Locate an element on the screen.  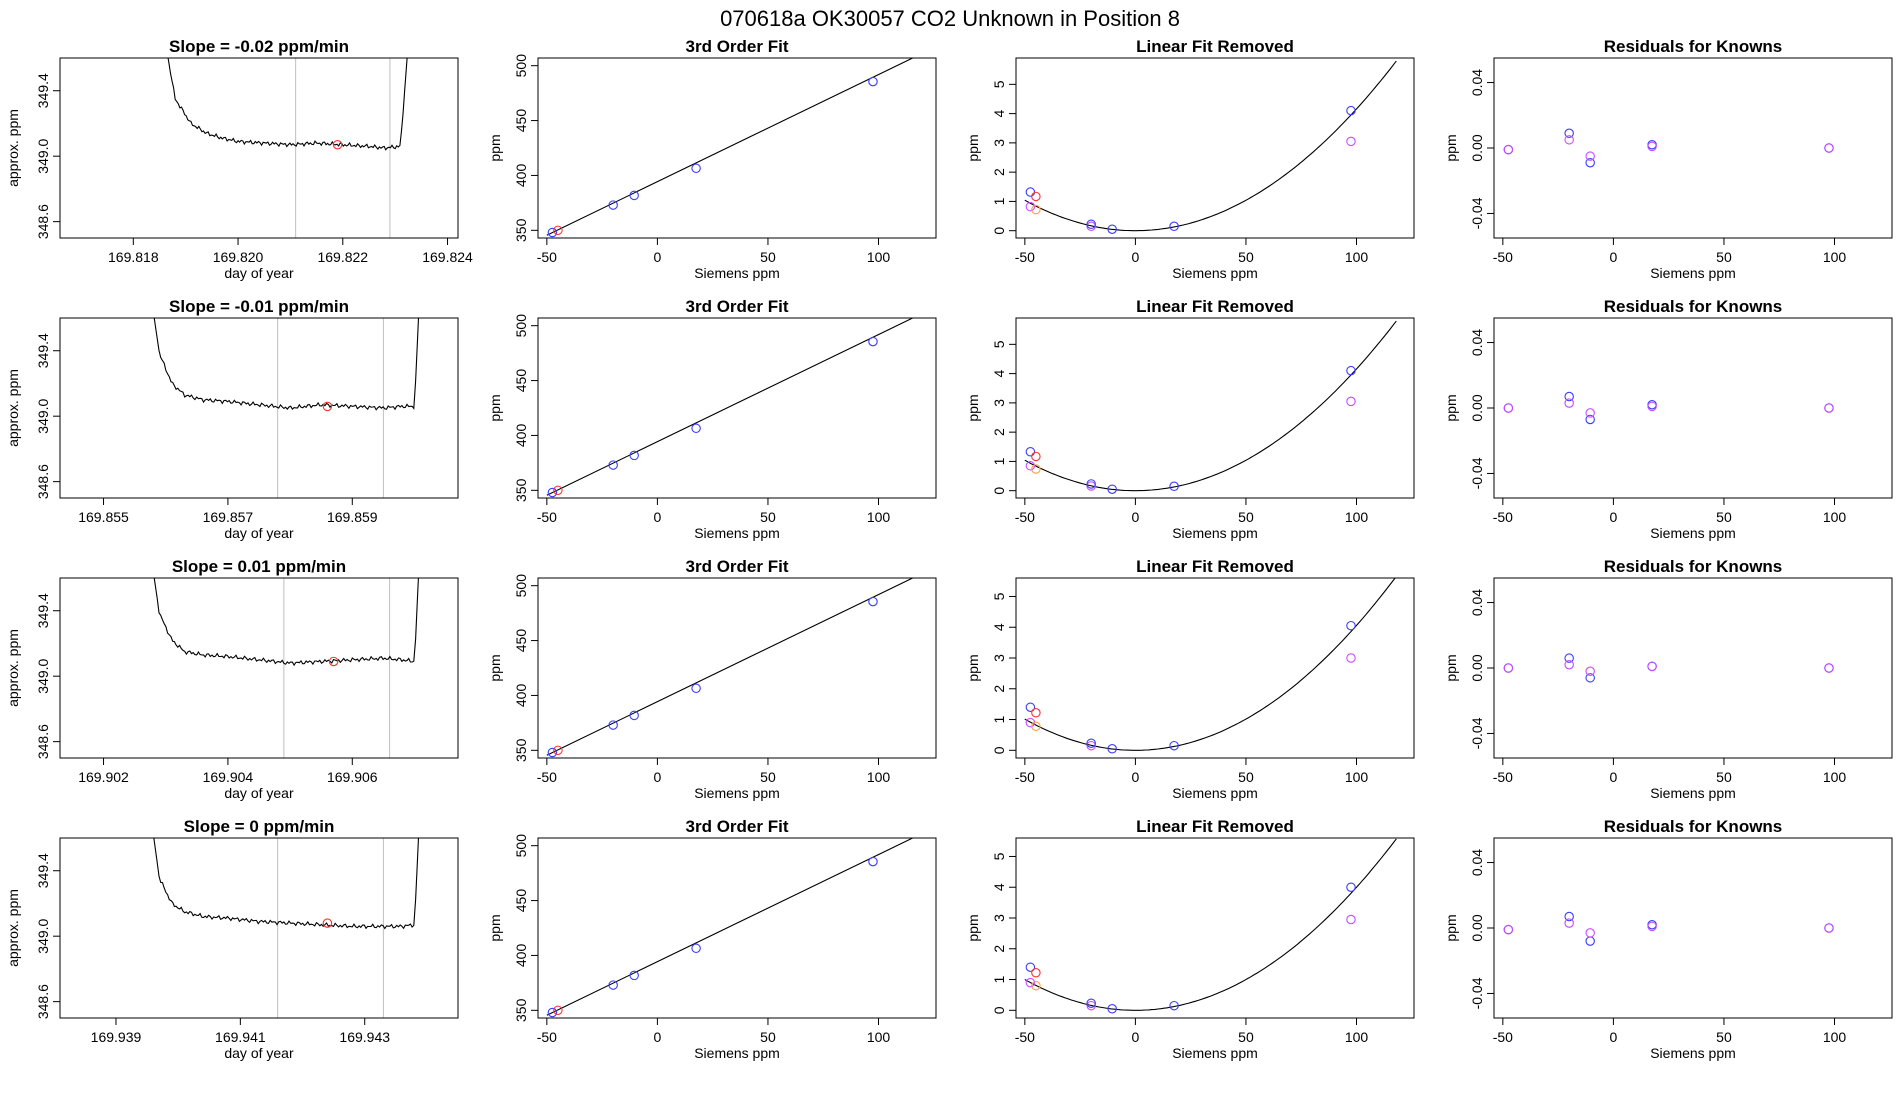
y-tick-label: 450 is located at coordinates (521, 381).